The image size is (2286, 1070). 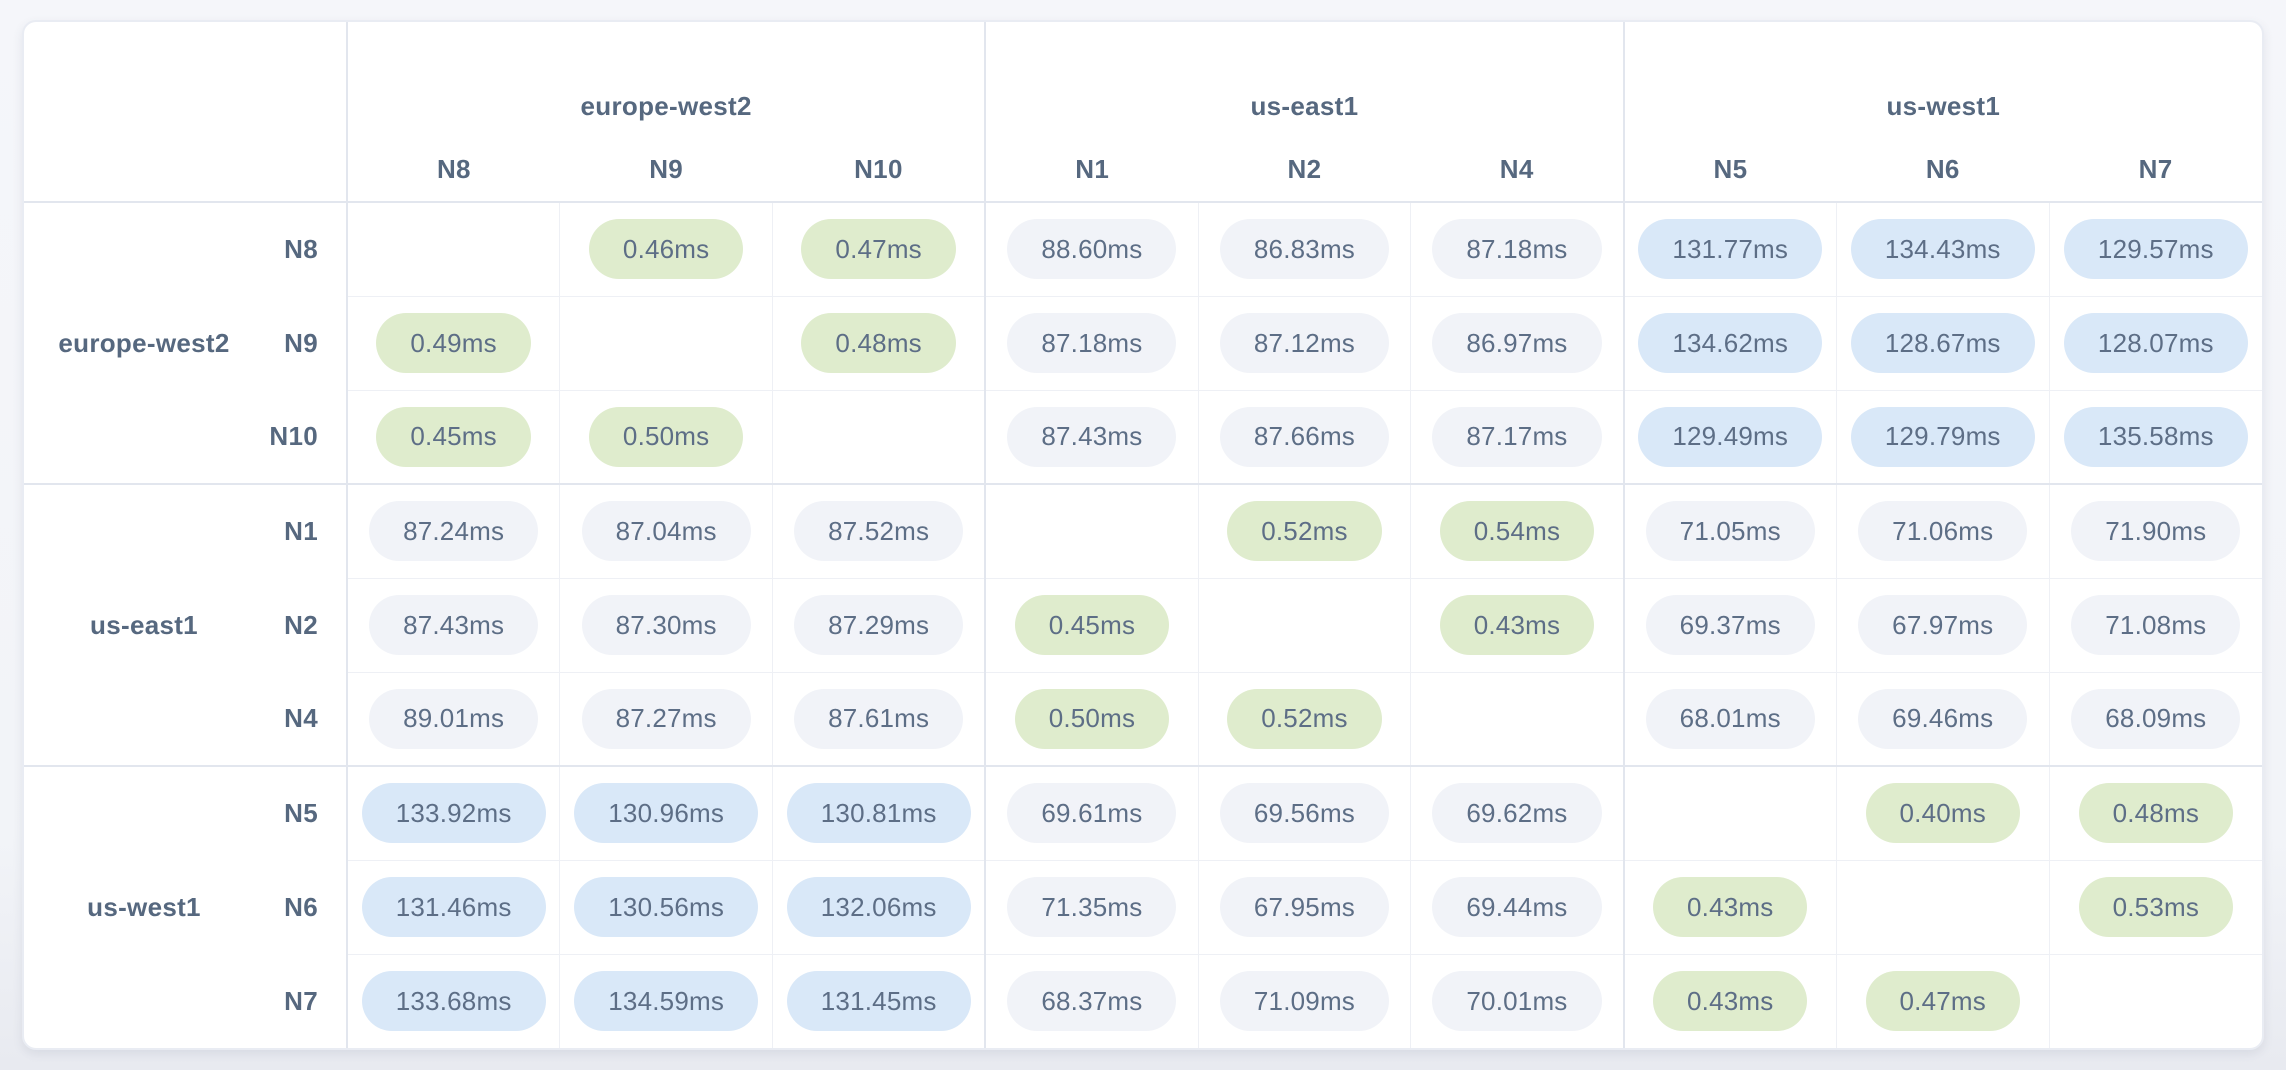 I want to click on latency-pill-mid: 70.01ms, so click(x=1517, y=1001).